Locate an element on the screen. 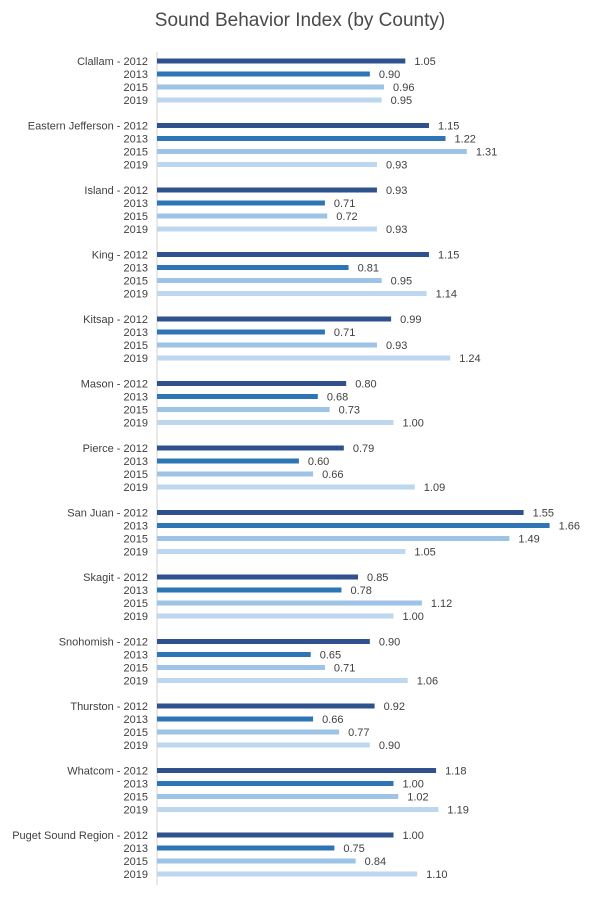  value-label: 1.24 is located at coordinates (469, 359).